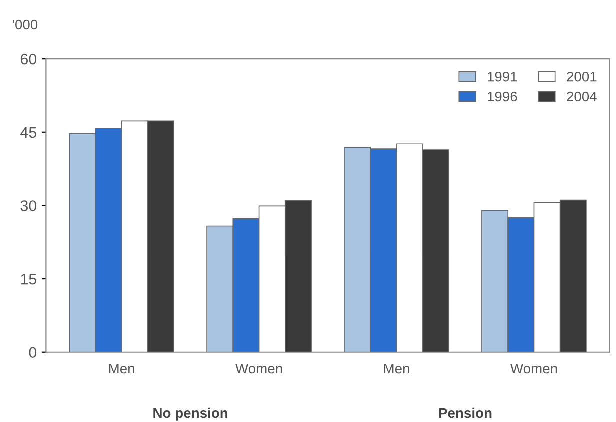 The width and height of the screenshot is (616, 422). I want to click on y-tick-label: 45, so click(28, 132).